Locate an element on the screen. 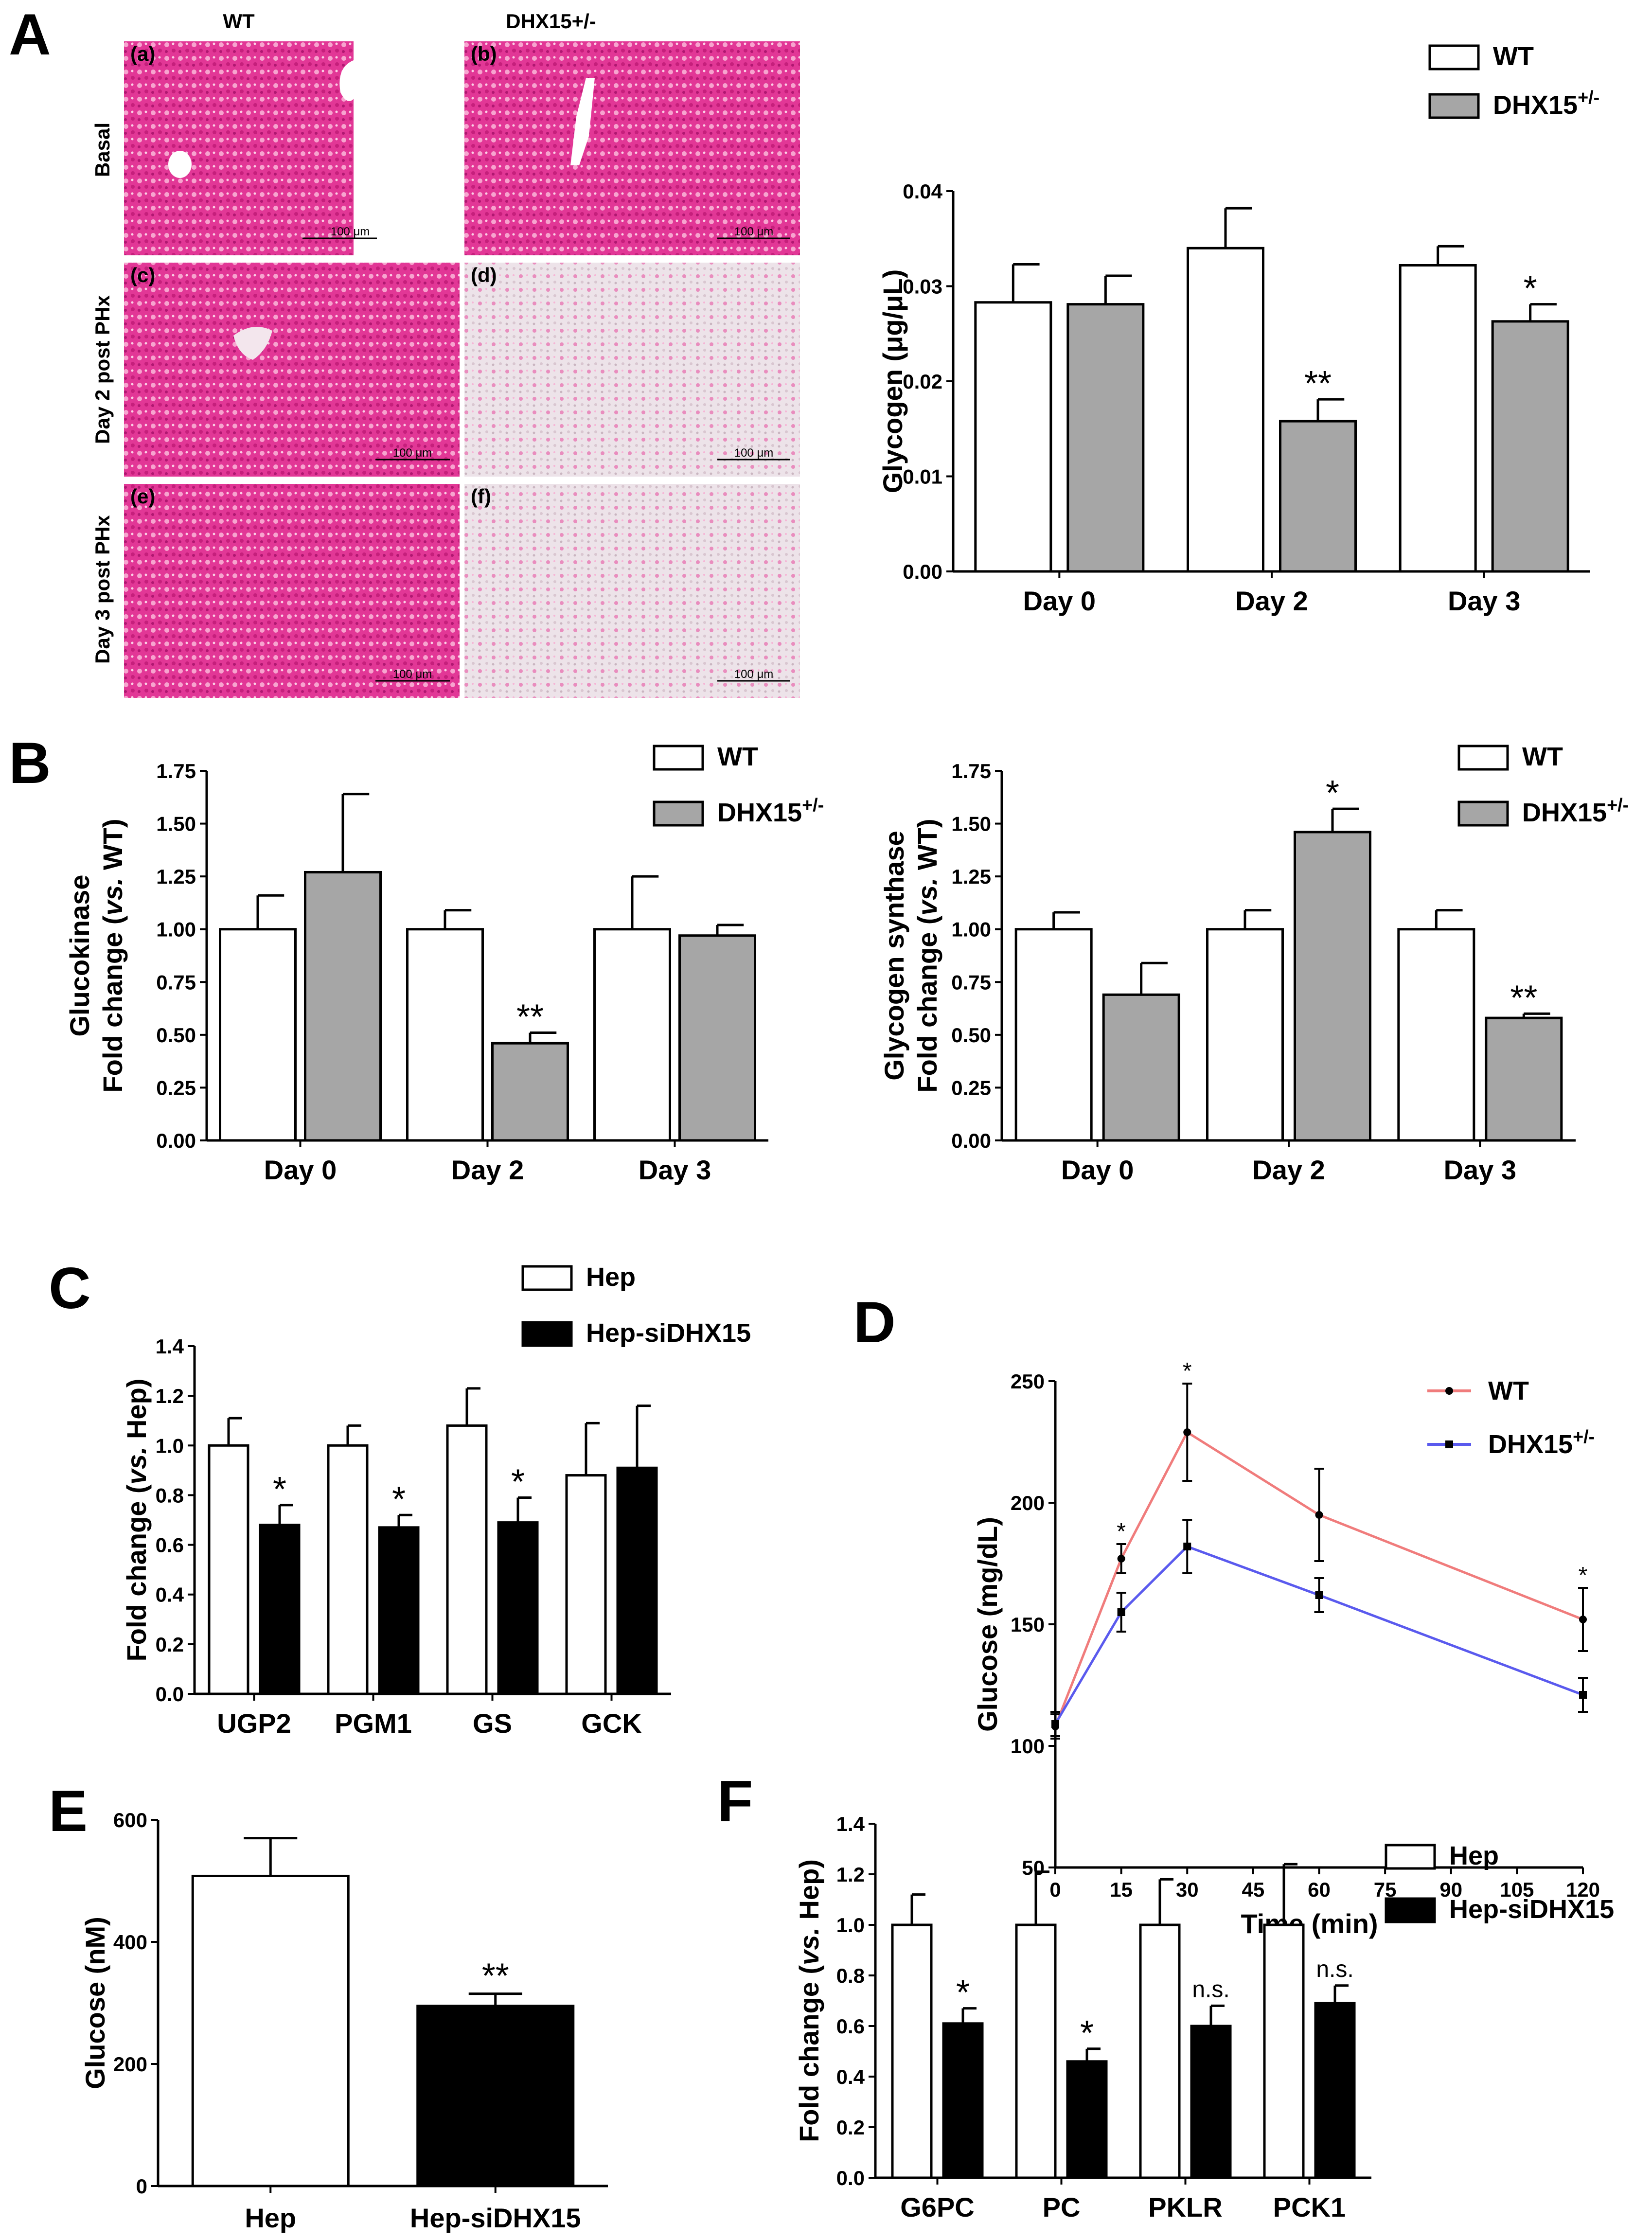 The width and height of the screenshot is (1652, 2240). histology-row-label-day3: Day 3 post PHx is located at coordinates (102, 589).